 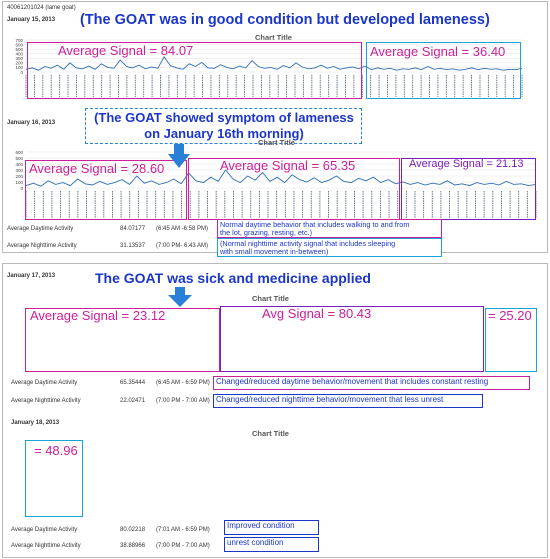 What do you see at coordinates (233, 278) in the screenshot?
I see `headline-sick: The GOAT was sick and medicine applied` at bounding box center [233, 278].